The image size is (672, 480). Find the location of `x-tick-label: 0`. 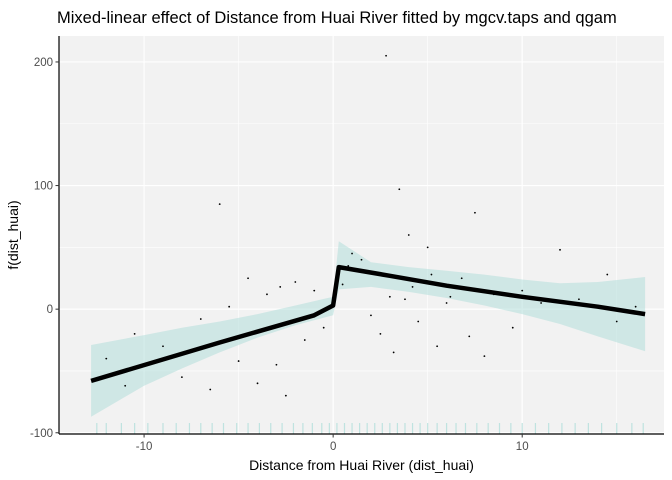

x-tick-label: 0 is located at coordinates (333, 447).